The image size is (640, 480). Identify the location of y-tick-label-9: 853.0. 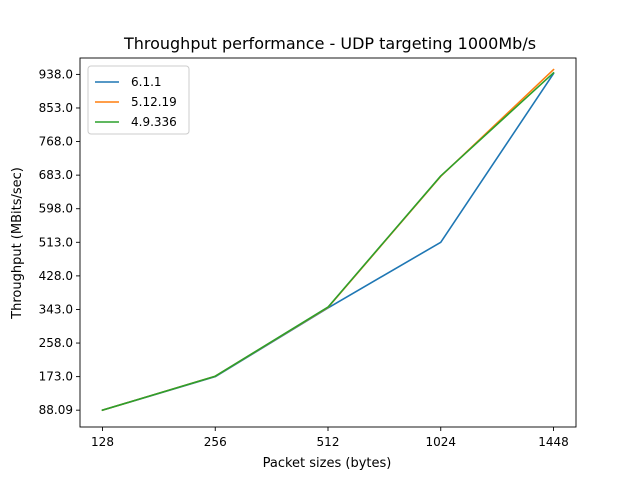
(56, 108).